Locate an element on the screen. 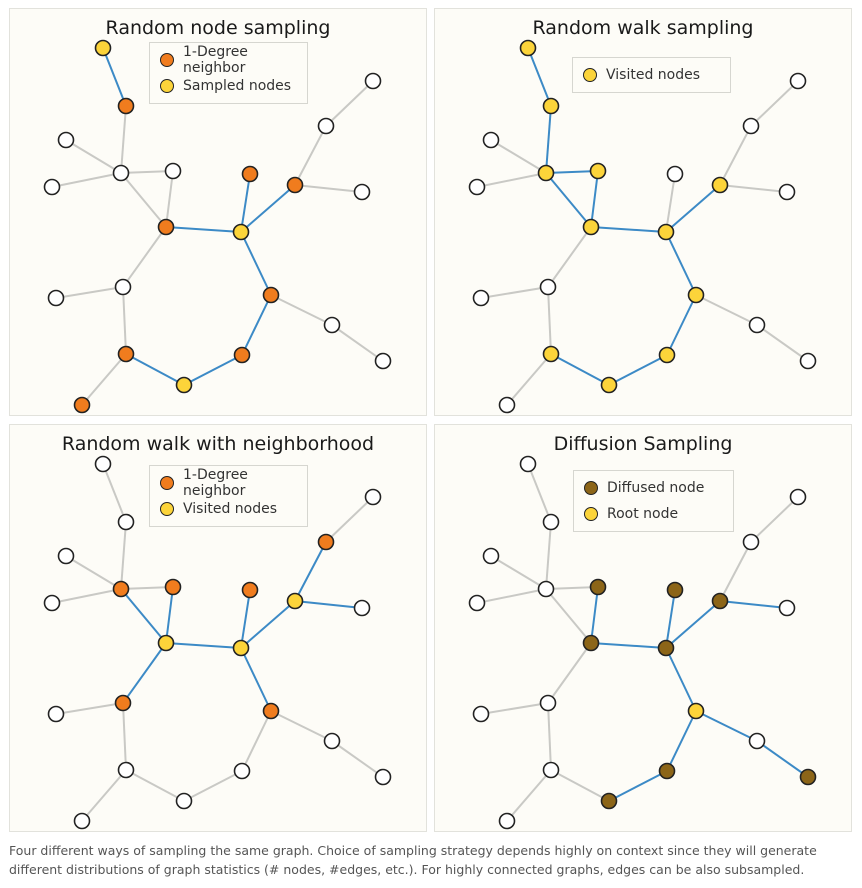 This screenshot has width=862, height=888. legend-item: Visited nodes is located at coordinates (651, 75).